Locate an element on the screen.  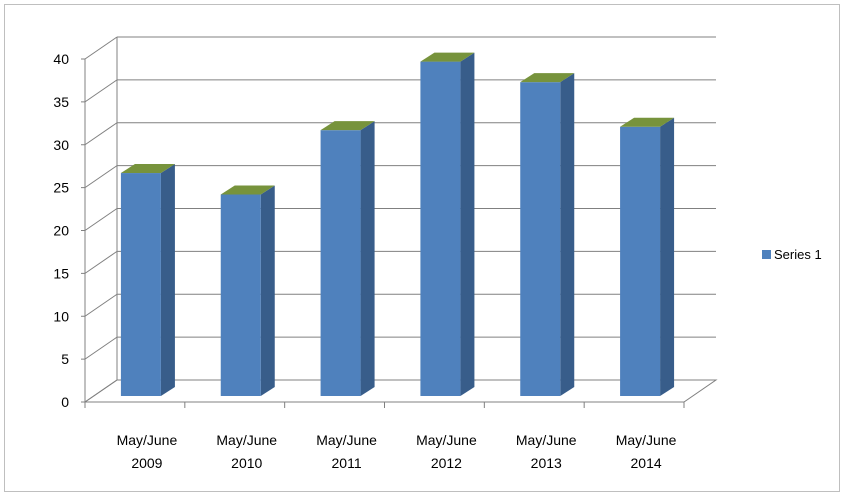
y-tick-label: 25 is located at coordinates (61, 188).